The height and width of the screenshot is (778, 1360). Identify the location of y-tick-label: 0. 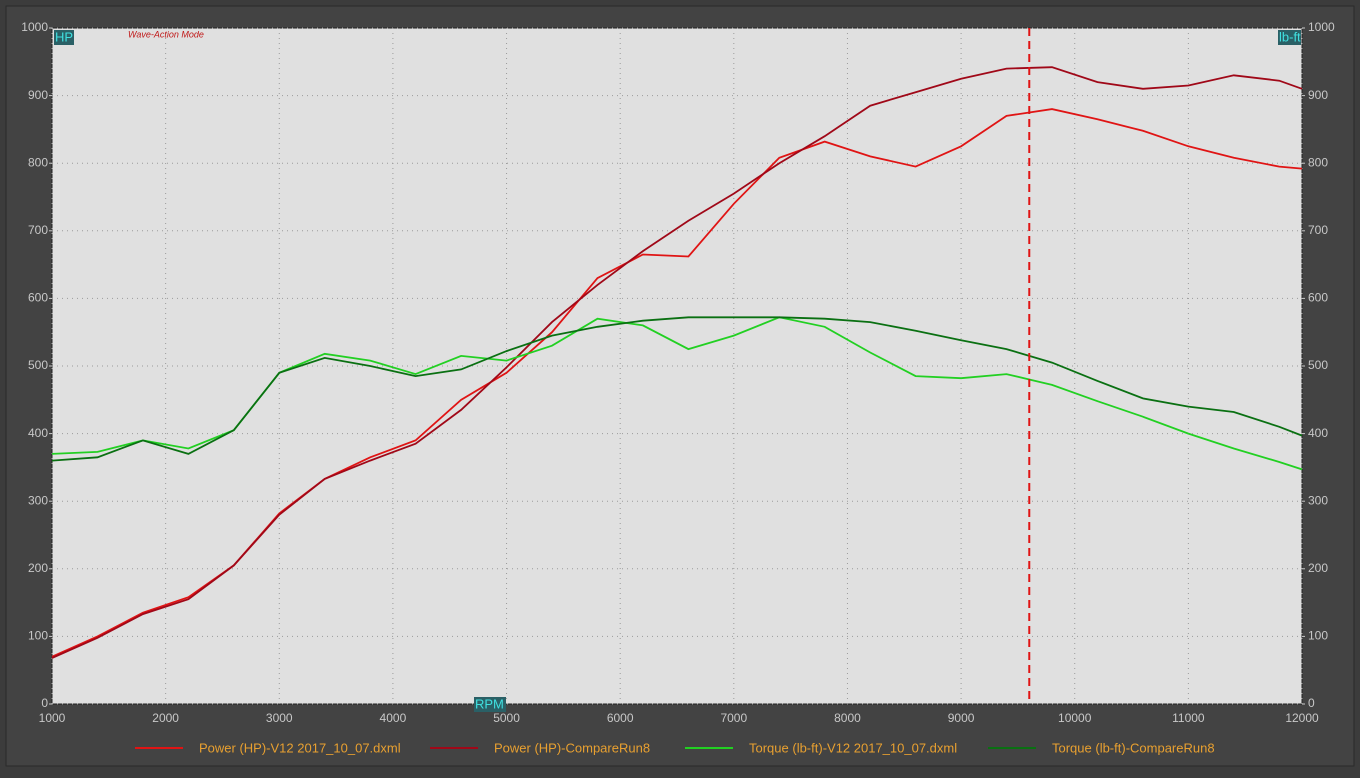
(44, 703).